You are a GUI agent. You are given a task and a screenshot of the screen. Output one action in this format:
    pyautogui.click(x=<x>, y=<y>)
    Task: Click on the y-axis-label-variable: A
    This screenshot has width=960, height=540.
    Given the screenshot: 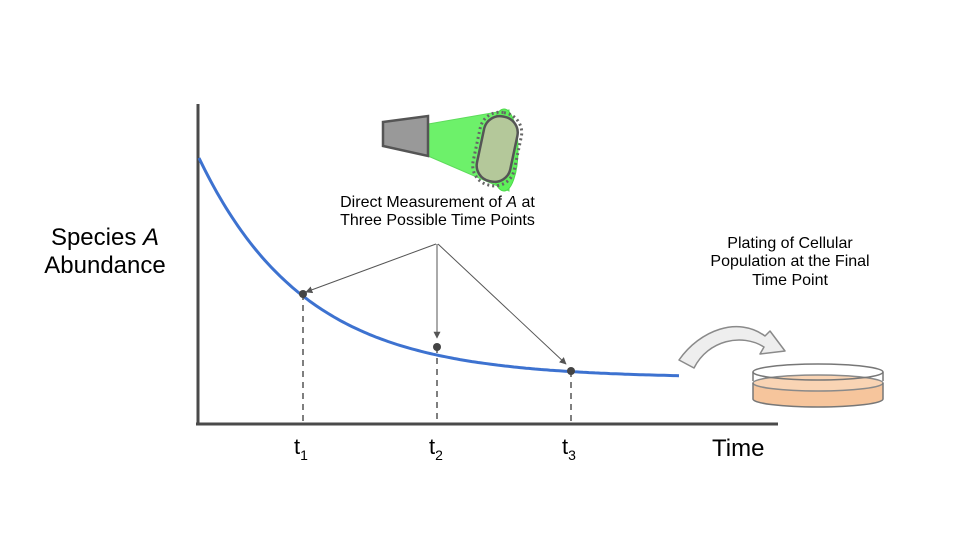 What is the action you would take?
    pyautogui.click(x=151, y=237)
    